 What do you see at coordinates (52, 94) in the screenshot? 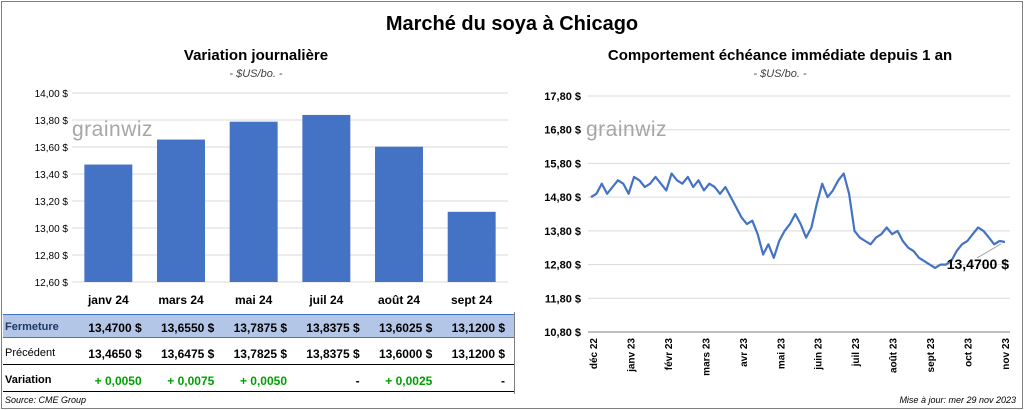
I see `y-tick-label: 14,00 $` at bounding box center [52, 94].